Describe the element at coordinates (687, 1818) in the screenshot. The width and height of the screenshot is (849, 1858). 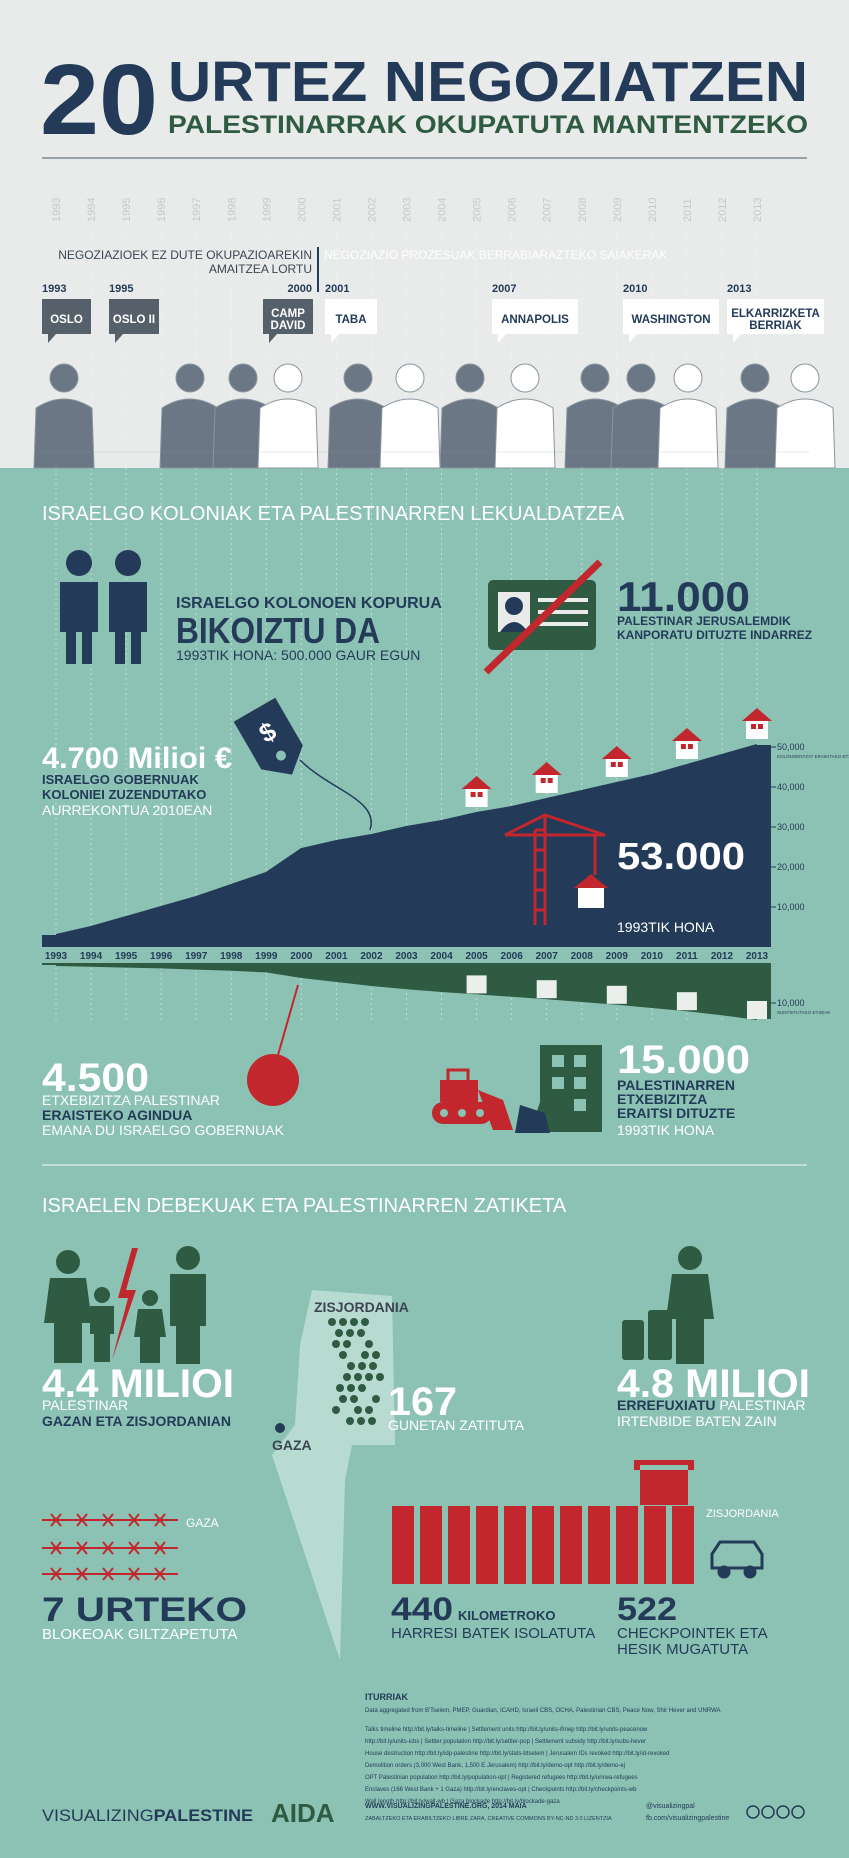
I see `facebook: fb.com/visualizingpalestine` at that location.